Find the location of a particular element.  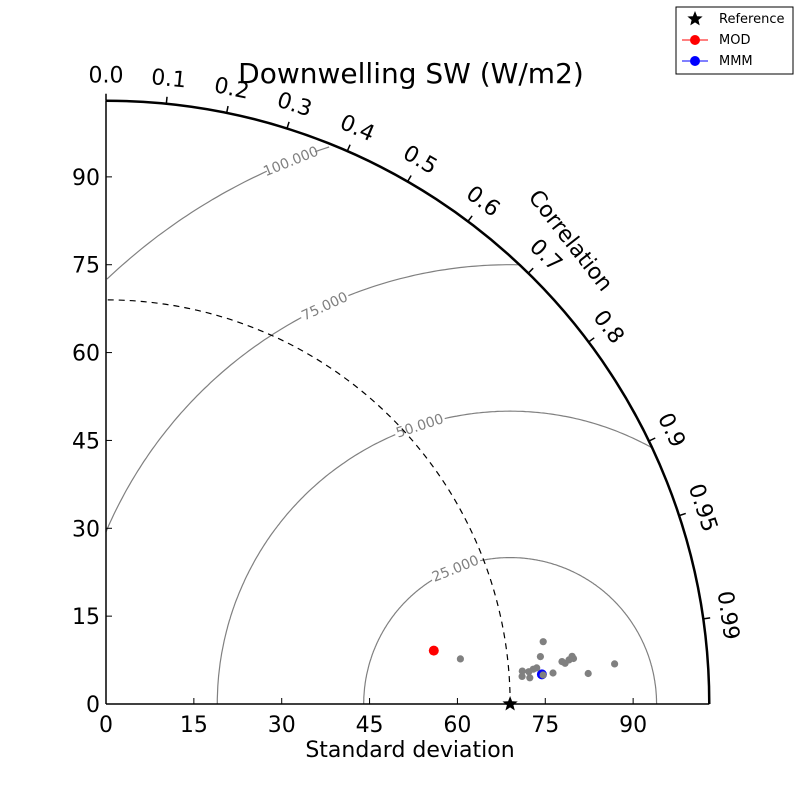

legend-label-mod: MOD is located at coordinates (734, 40).